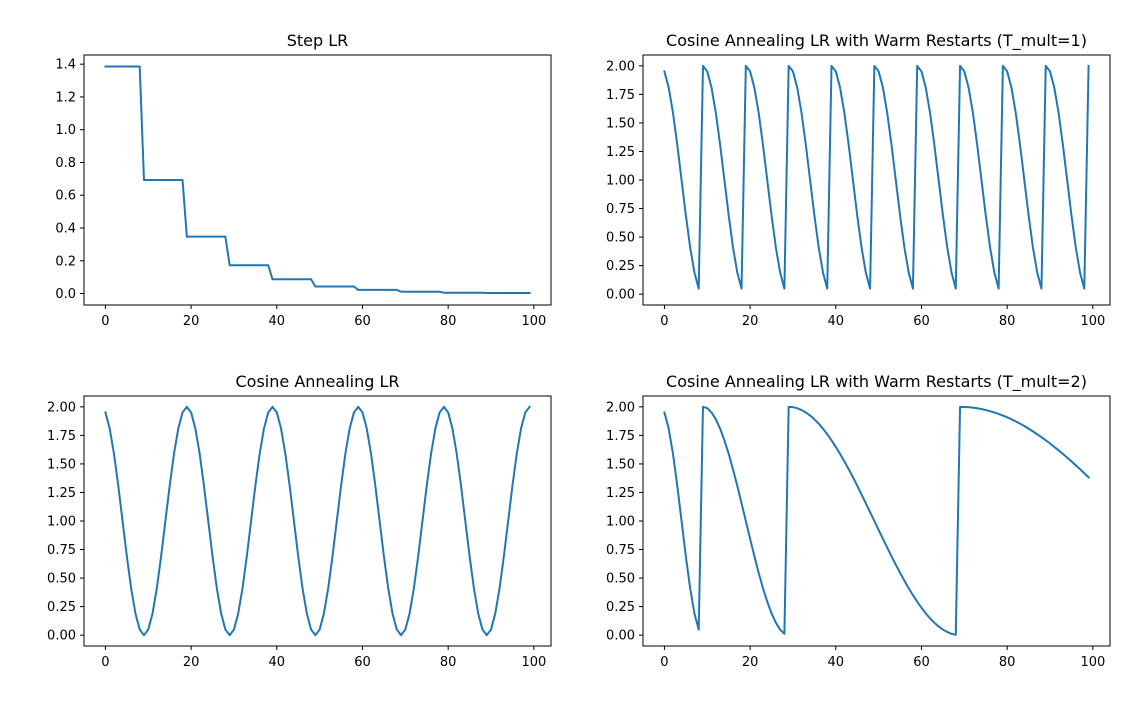 The height and width of the screenshot is (702, 1146). Describe the element at coordinates (318, 381) in the screenshot. I see `chart-title: Cosine Annealing LR` at that location.